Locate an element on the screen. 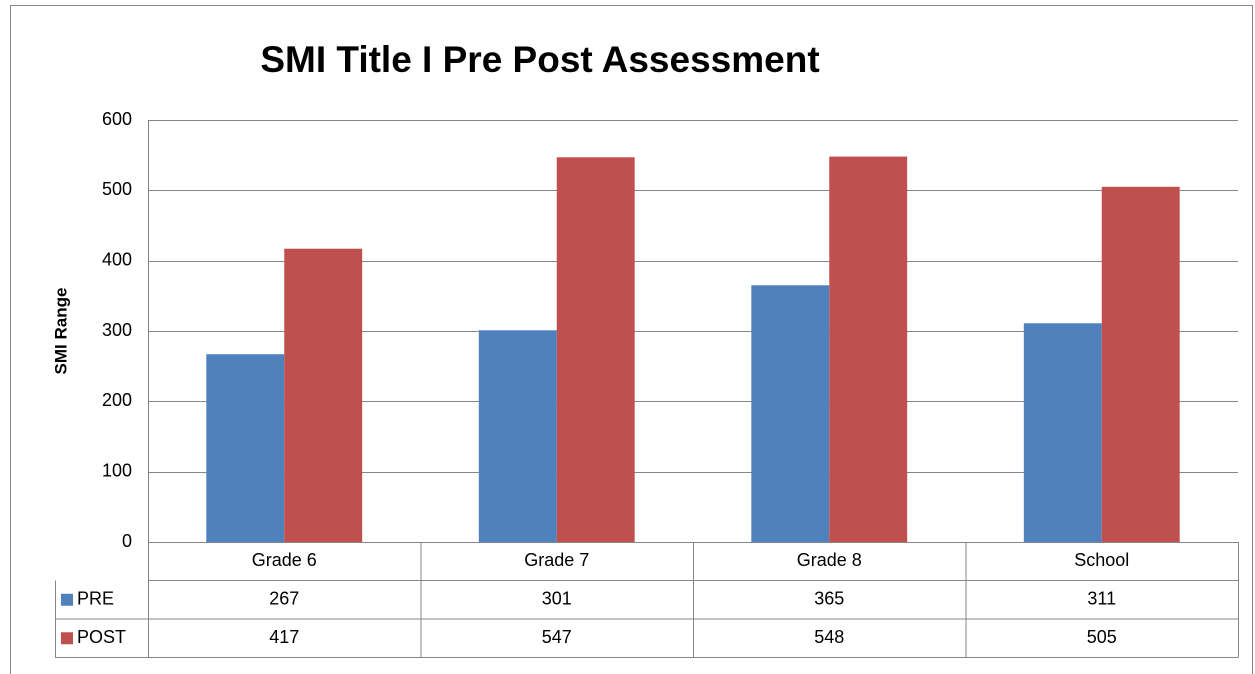 The width and height of the screenshot is (1255, 674). table-value: 417 is located at coordinates (284, 637).